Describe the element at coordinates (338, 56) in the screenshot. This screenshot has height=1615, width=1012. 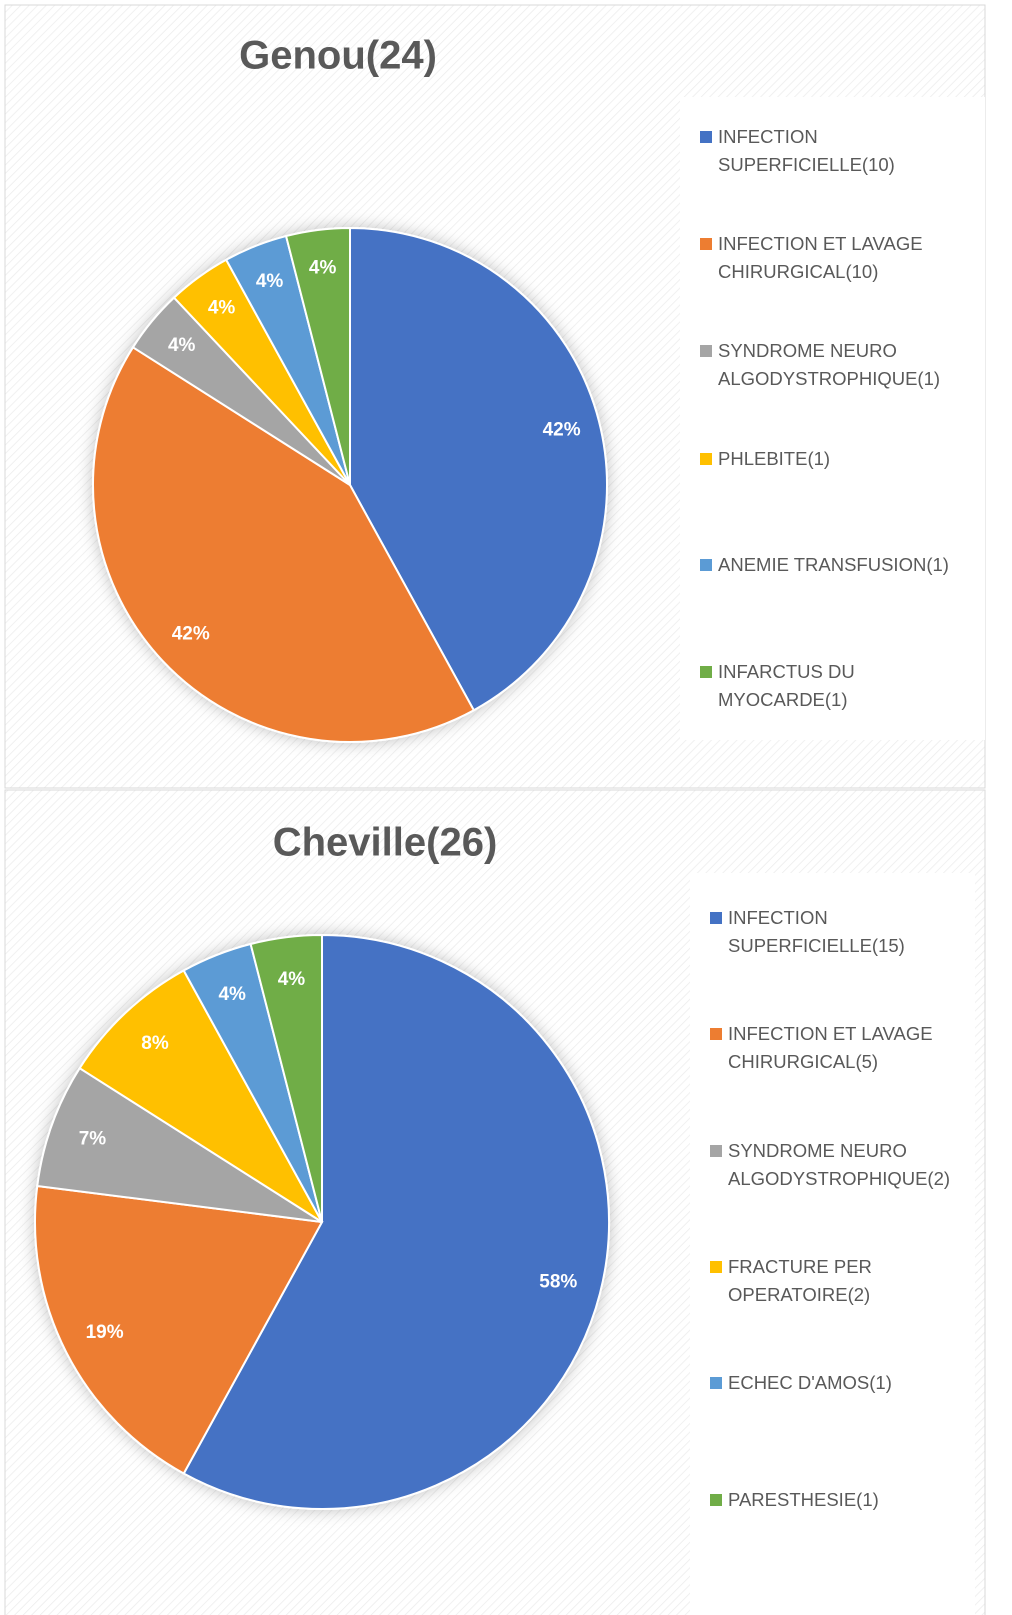
I see `chart-title: Genou(24)` at that location.